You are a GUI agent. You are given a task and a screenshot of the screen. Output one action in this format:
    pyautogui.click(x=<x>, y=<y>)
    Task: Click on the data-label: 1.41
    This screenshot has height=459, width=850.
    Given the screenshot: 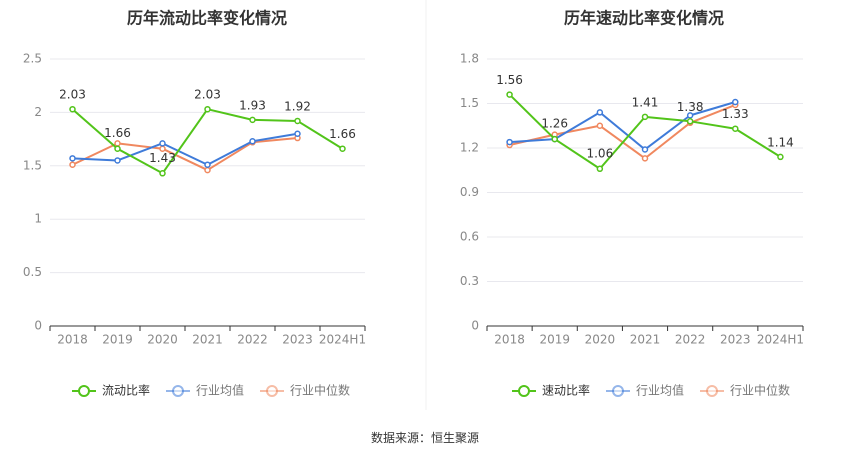 What is the action you would take?
    pyautogui.click(x=645, y=102)
    